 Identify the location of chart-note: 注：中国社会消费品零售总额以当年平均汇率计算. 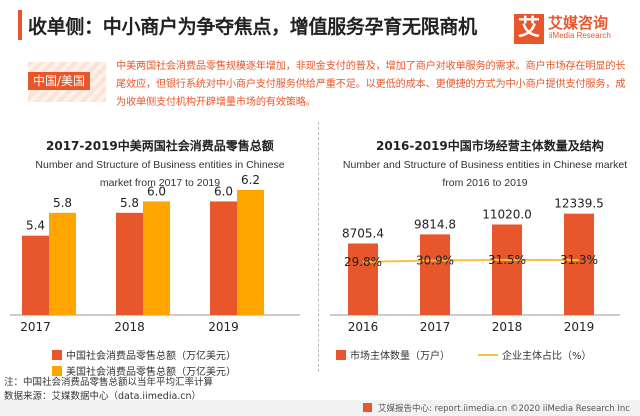
(109, 382).